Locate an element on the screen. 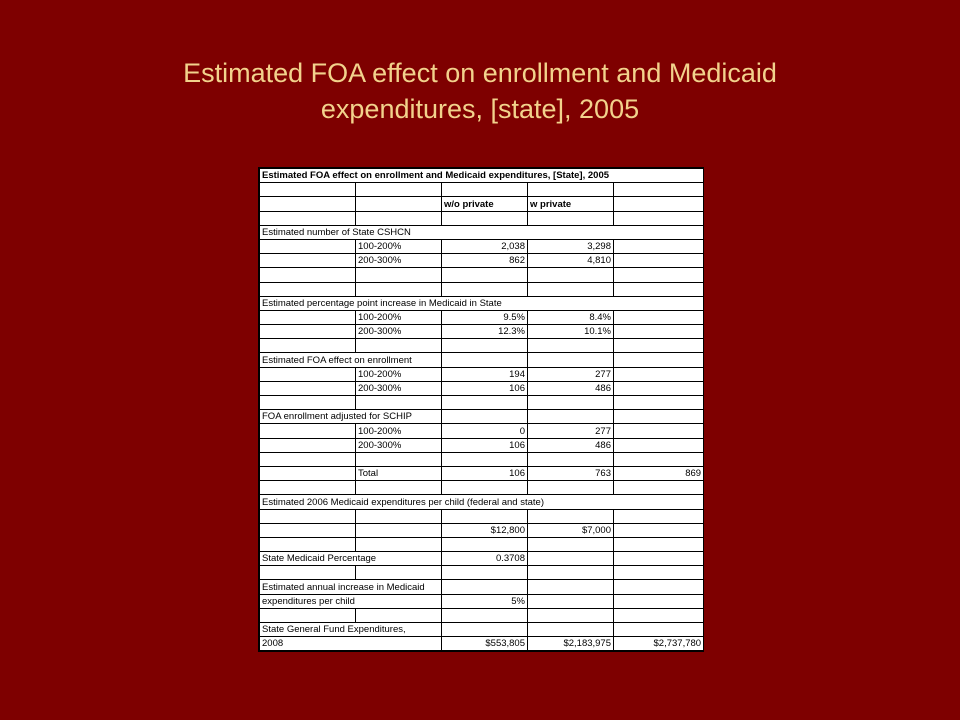  table-row: Total 106 763 869 is located at coordinates (482, 473).